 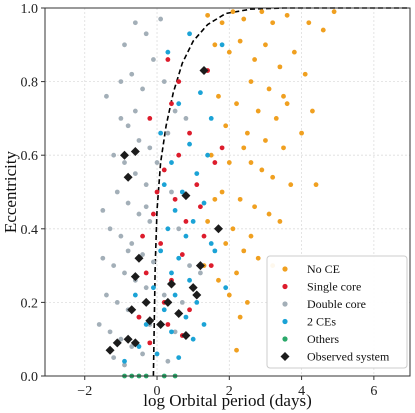 I want to click on legend-label: Double core, so click(x=336, y=304).